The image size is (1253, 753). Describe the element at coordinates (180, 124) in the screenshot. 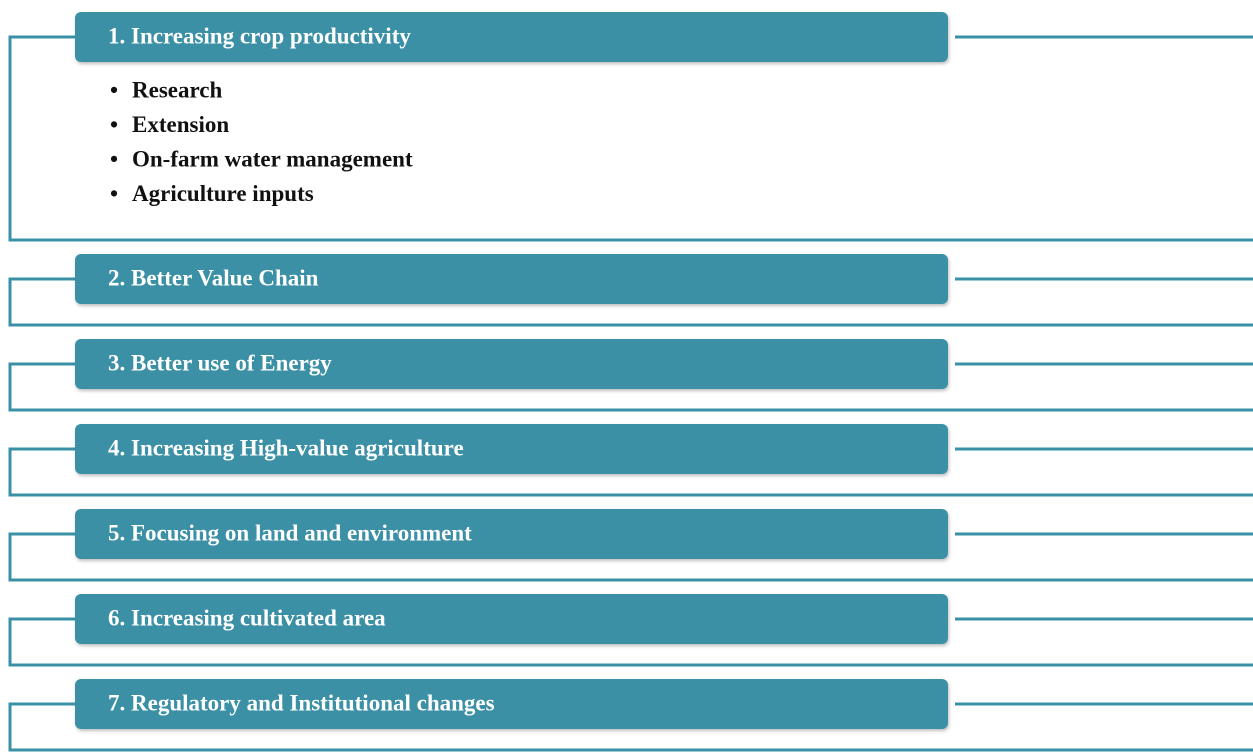

I see `bullet-text: Extension` at that location.